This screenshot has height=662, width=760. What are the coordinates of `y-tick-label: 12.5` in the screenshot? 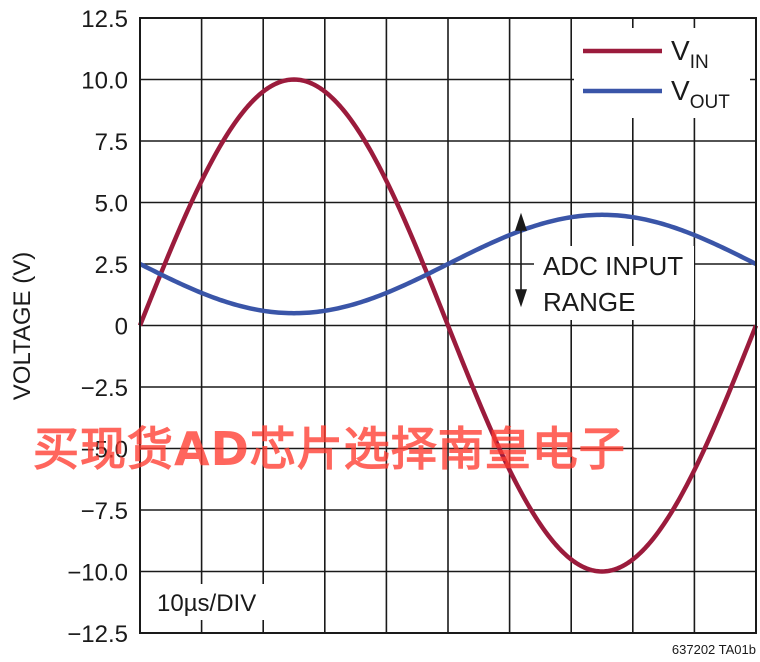 It's located at (104, 19).